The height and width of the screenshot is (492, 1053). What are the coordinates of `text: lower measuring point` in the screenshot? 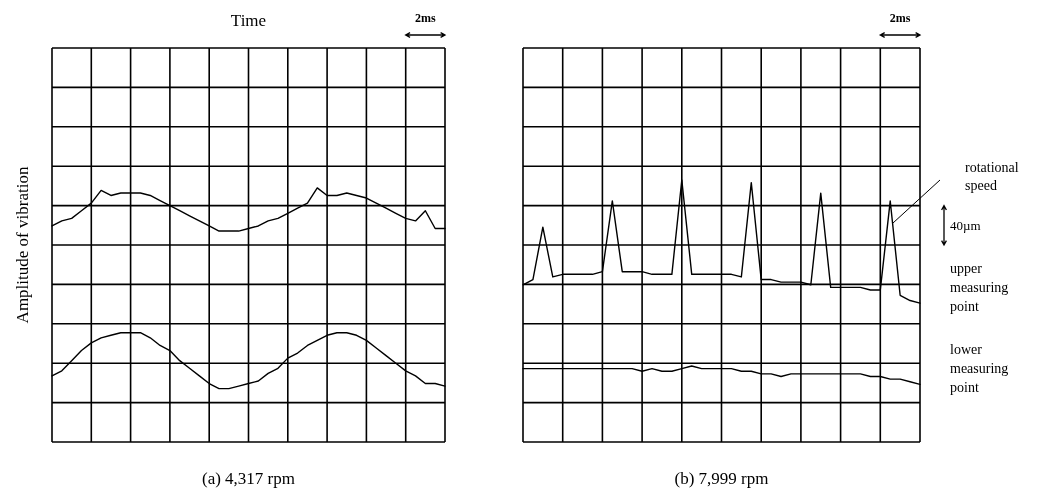 It's located at (979, 369).